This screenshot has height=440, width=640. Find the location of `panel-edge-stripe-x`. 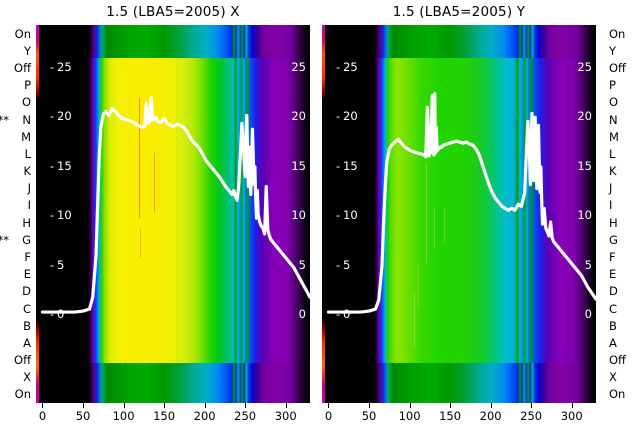

panel-edge-stripe-x is located at coordinates (37, 214).